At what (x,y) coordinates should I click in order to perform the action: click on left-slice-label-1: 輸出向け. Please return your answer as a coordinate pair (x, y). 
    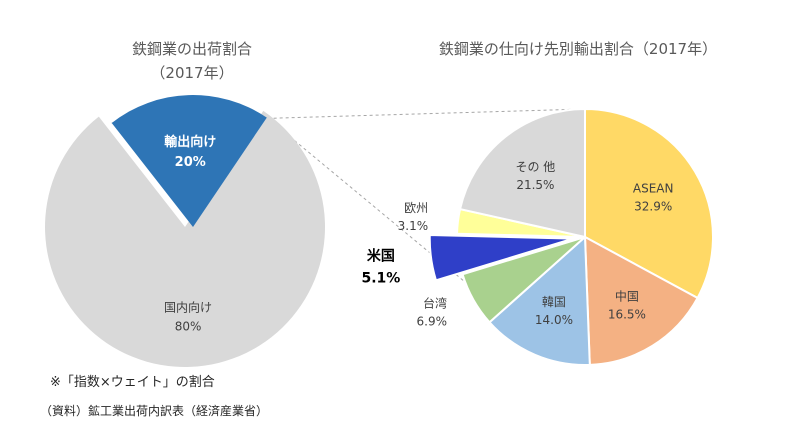
    Looking at the image, I should click on (190, 142).